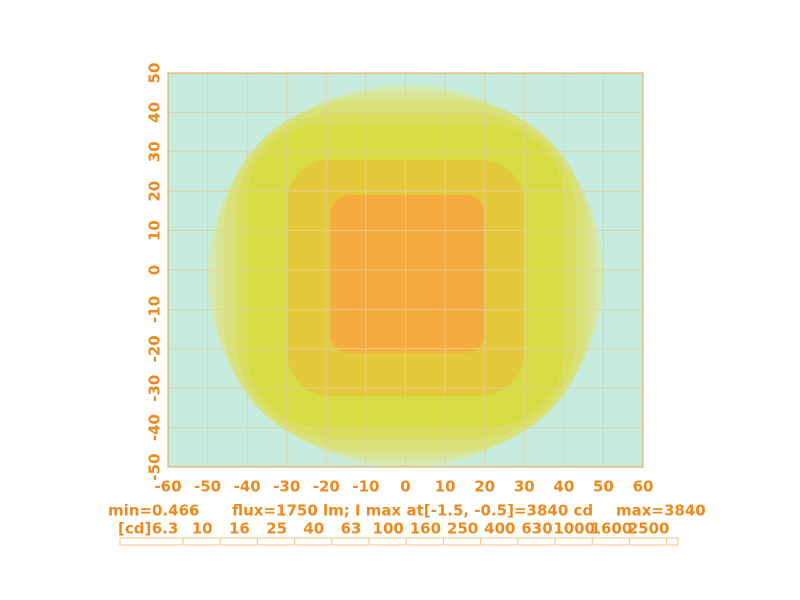  I want to click on y-tick-label: -40, so click(155, 427).